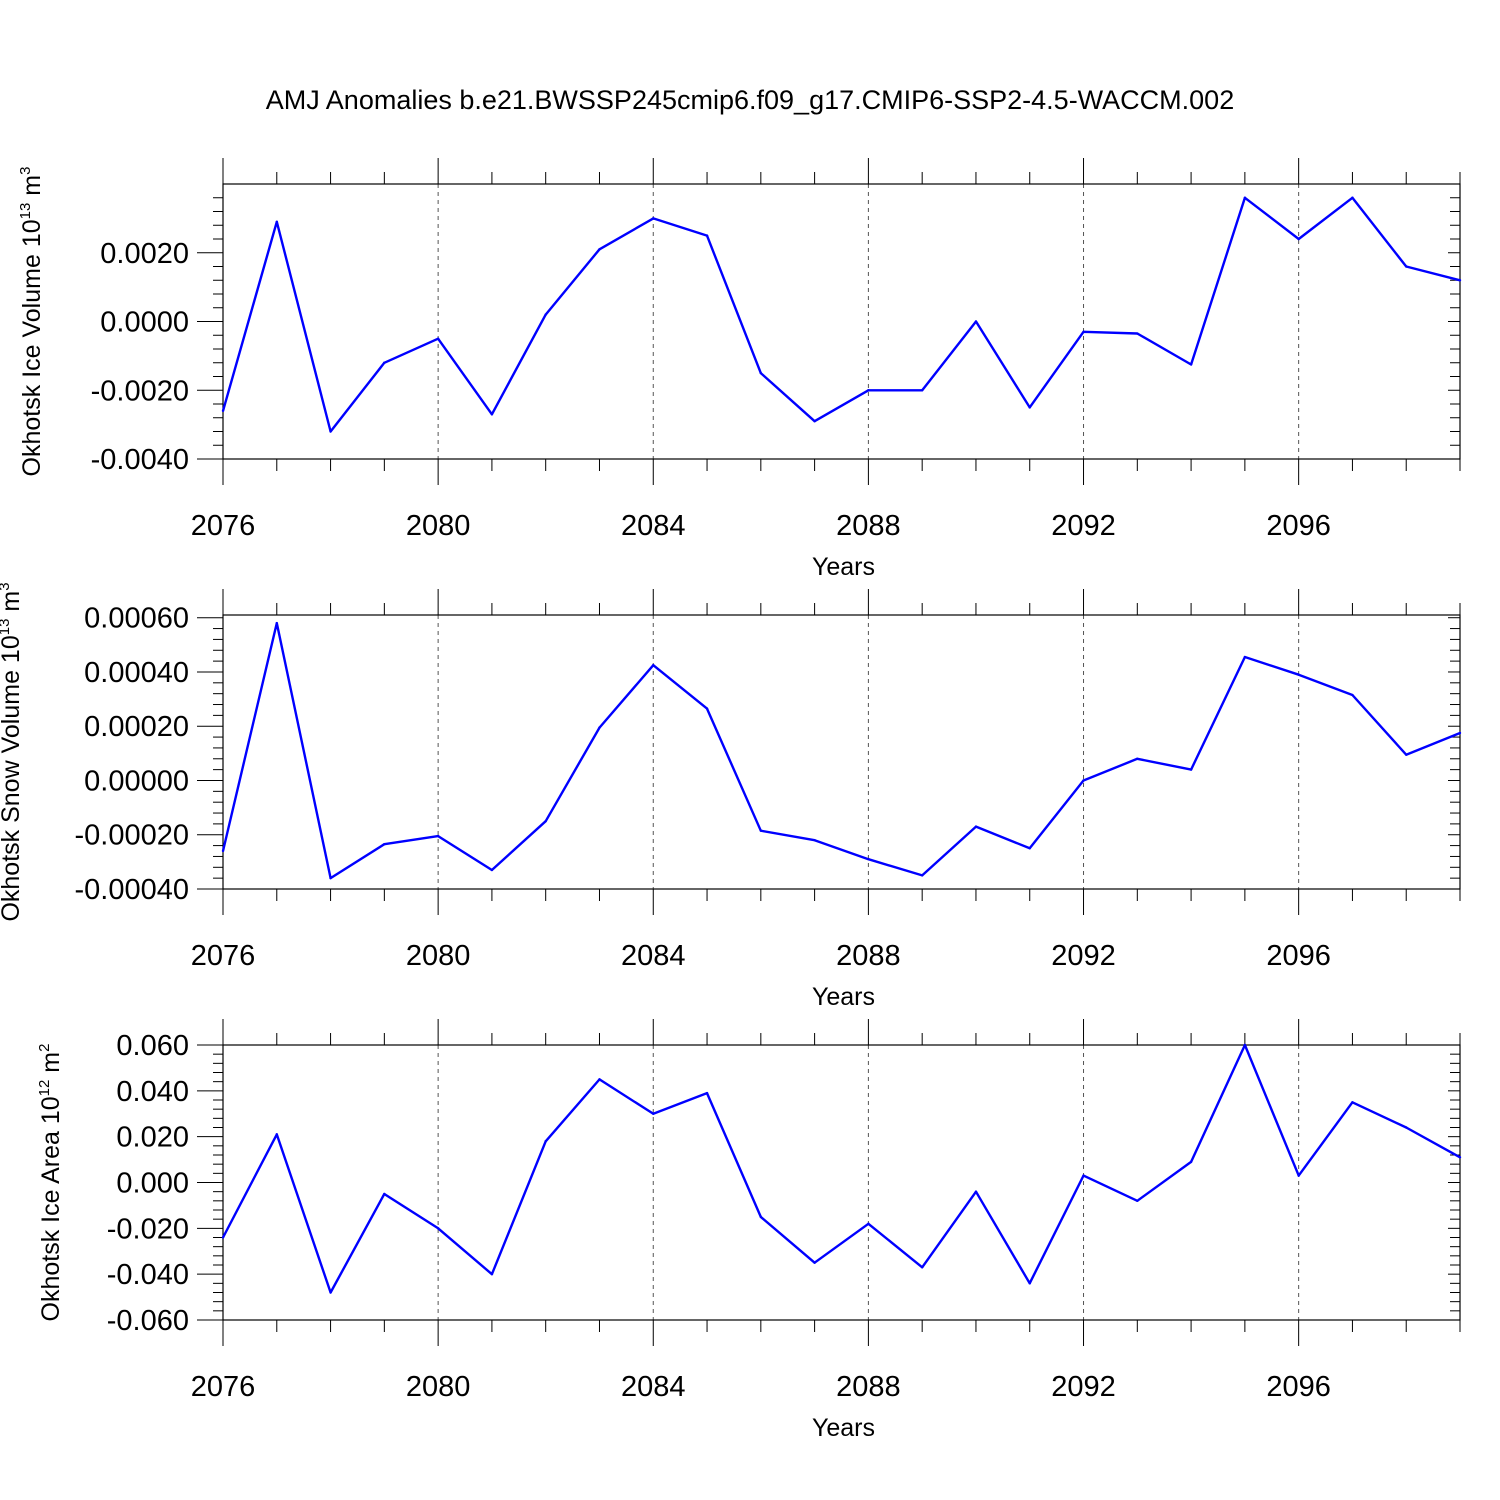 This screenshot has width=1500, height=1500. What do you see at coordinates (44, 1048) in the screenshot?
I see `y-axis-label-superscript: 2` at bounding box center [44, 1048].